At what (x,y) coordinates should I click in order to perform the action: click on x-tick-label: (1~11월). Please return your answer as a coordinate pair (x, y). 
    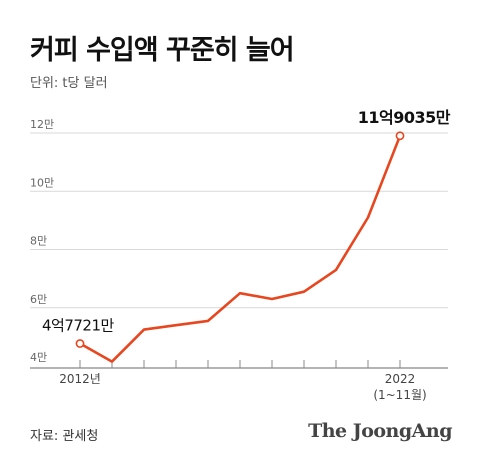
    Looking at the image, I should click on (399, 395).